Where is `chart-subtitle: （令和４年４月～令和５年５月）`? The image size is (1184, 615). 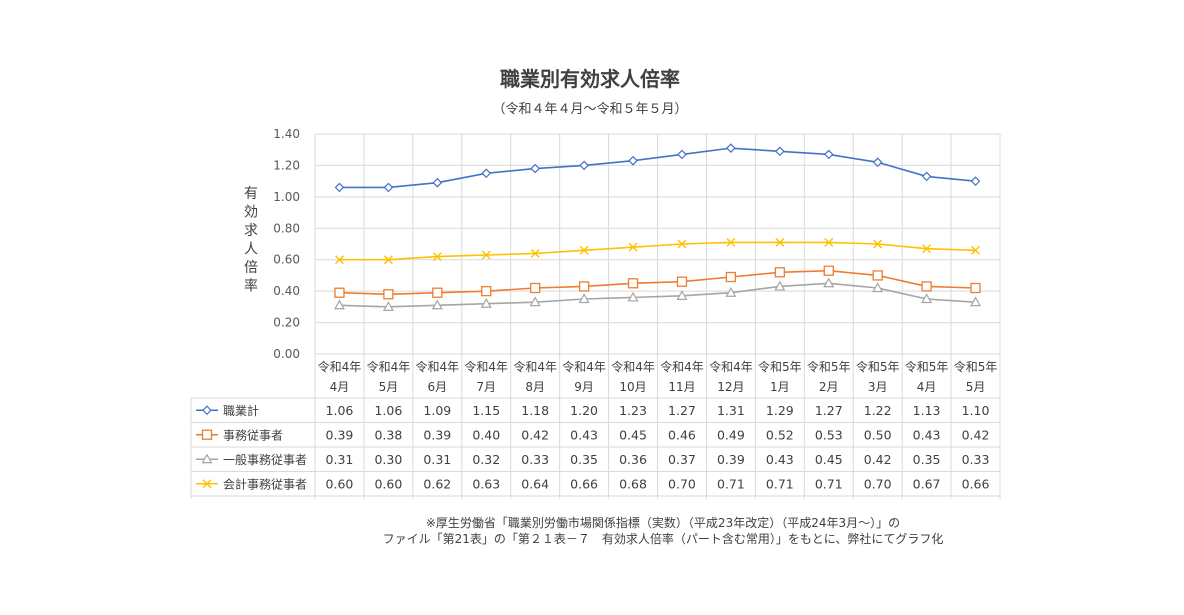
chart-subtitle: （令和４年４月～令和５年５月） is located at coordinates (589, 109).